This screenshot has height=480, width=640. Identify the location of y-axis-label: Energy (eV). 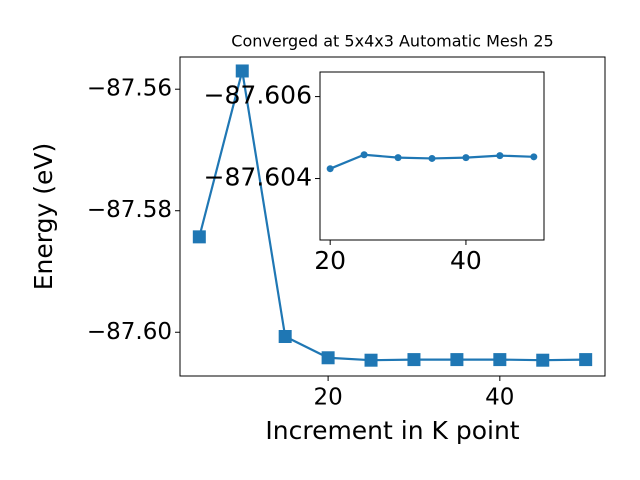
(43, 216).